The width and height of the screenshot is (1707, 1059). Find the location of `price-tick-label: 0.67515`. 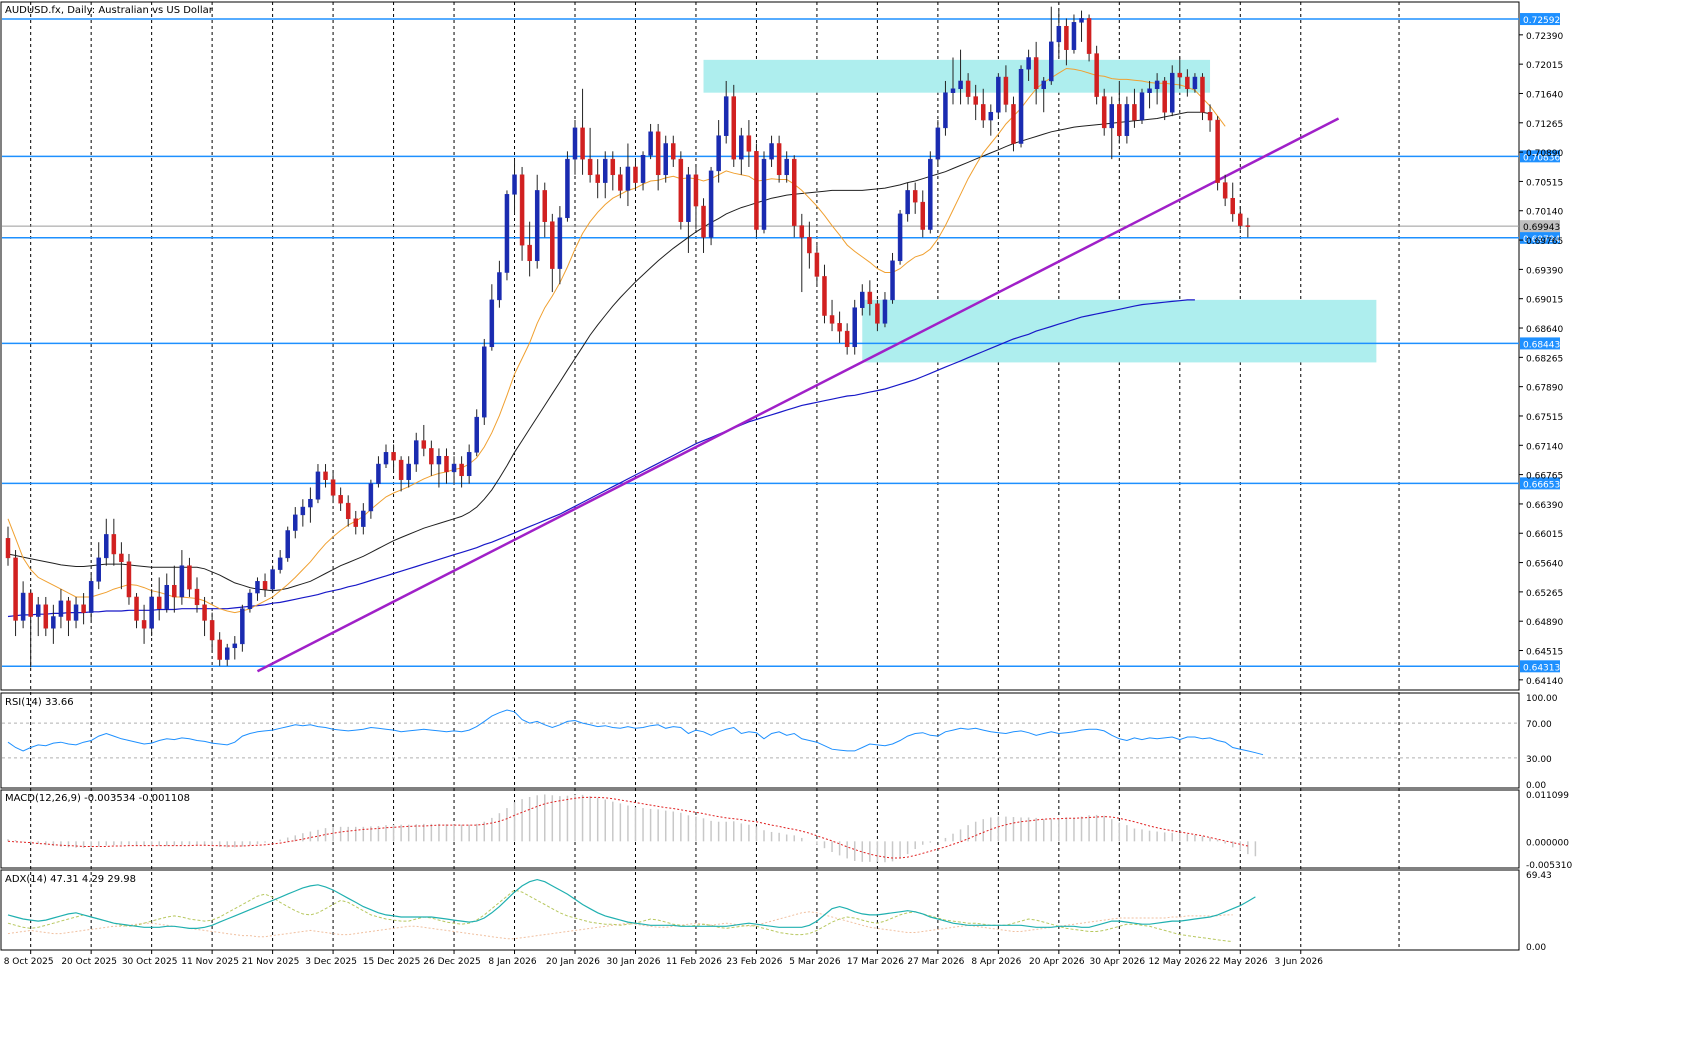

price-tick-label: 0.67515 is located at coordinates (1544, 418).